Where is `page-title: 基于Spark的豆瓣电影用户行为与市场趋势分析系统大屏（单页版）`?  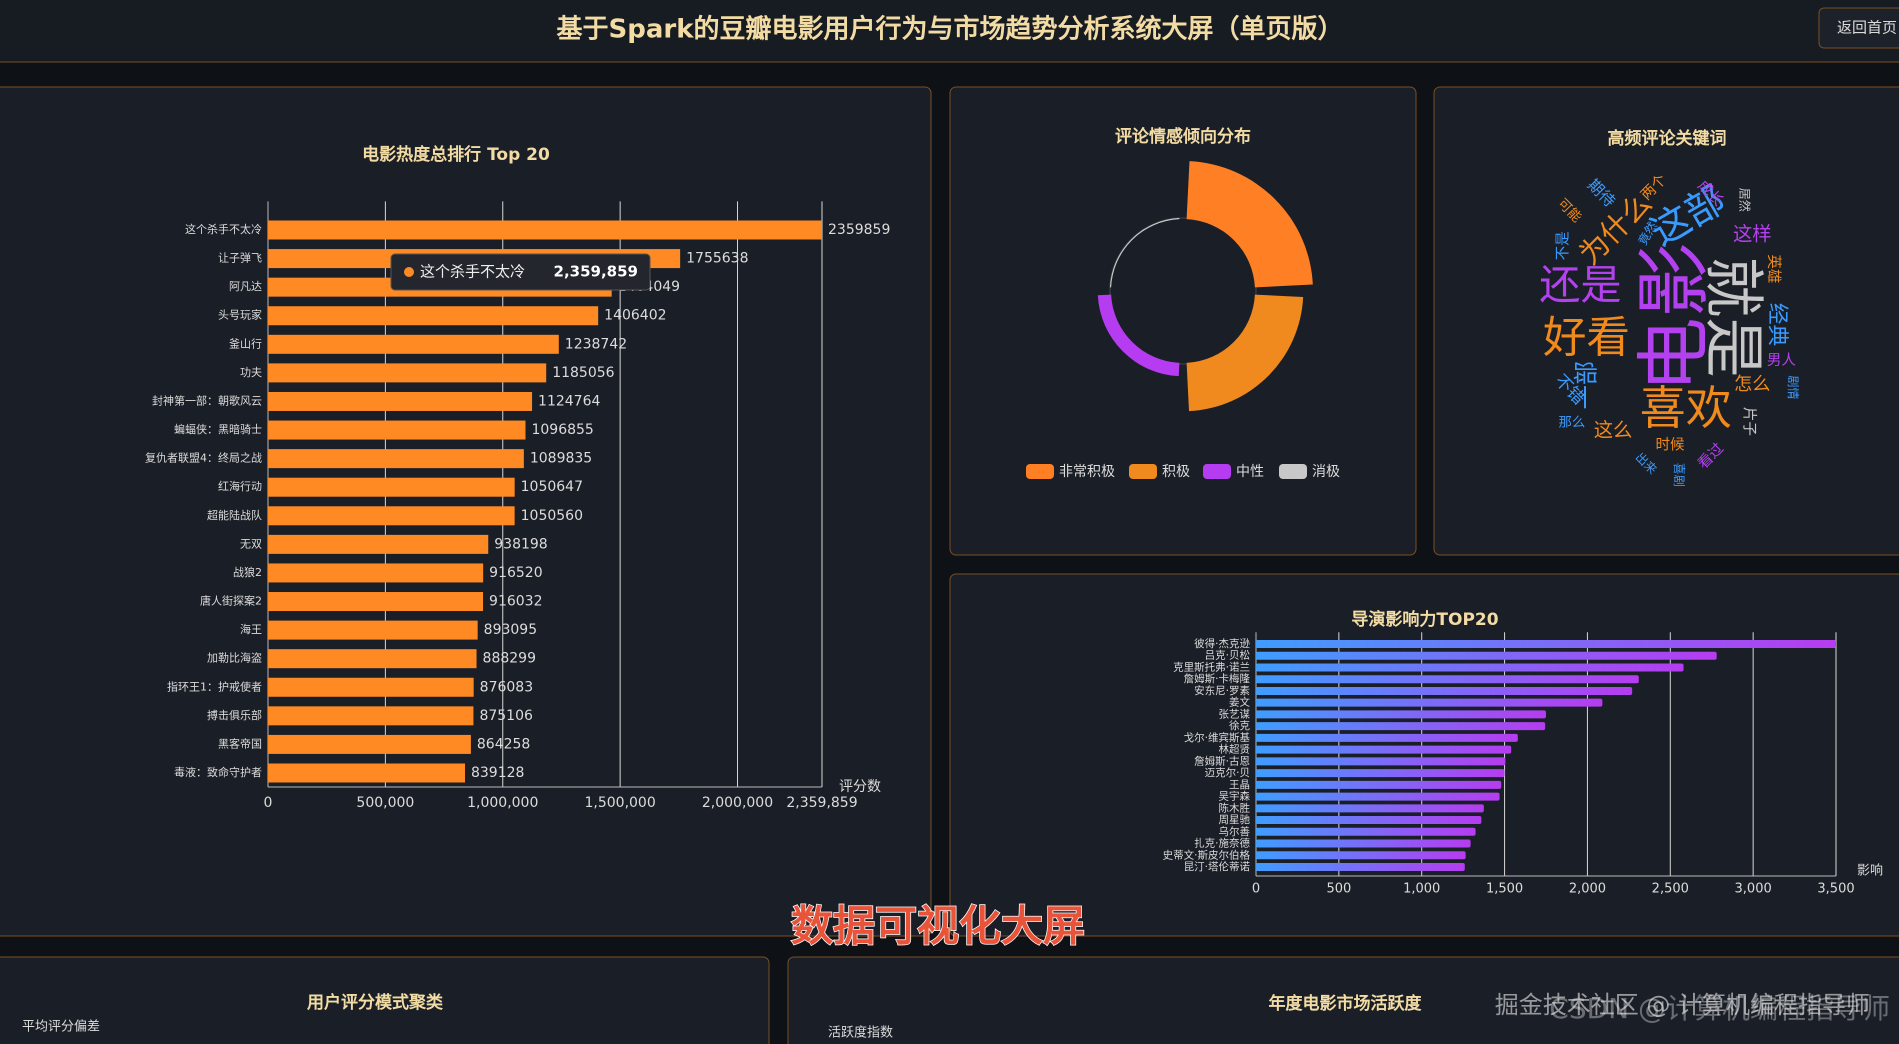 page-title: 基于Spark的豆瓣电影用户行为与市场趋势分析系统大屏（单页版） is located at coordinates (950, 29).